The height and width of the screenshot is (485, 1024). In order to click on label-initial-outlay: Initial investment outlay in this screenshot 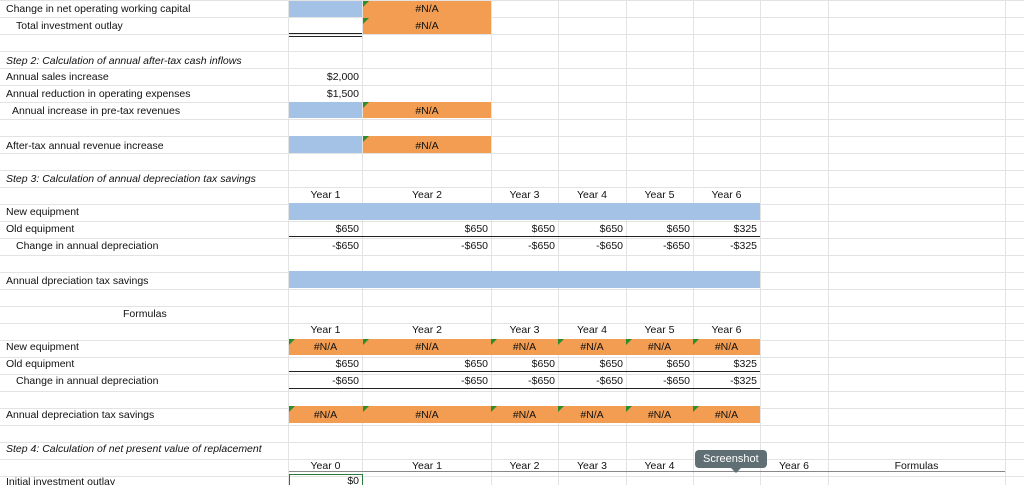, I will do `click(61, 480)`.